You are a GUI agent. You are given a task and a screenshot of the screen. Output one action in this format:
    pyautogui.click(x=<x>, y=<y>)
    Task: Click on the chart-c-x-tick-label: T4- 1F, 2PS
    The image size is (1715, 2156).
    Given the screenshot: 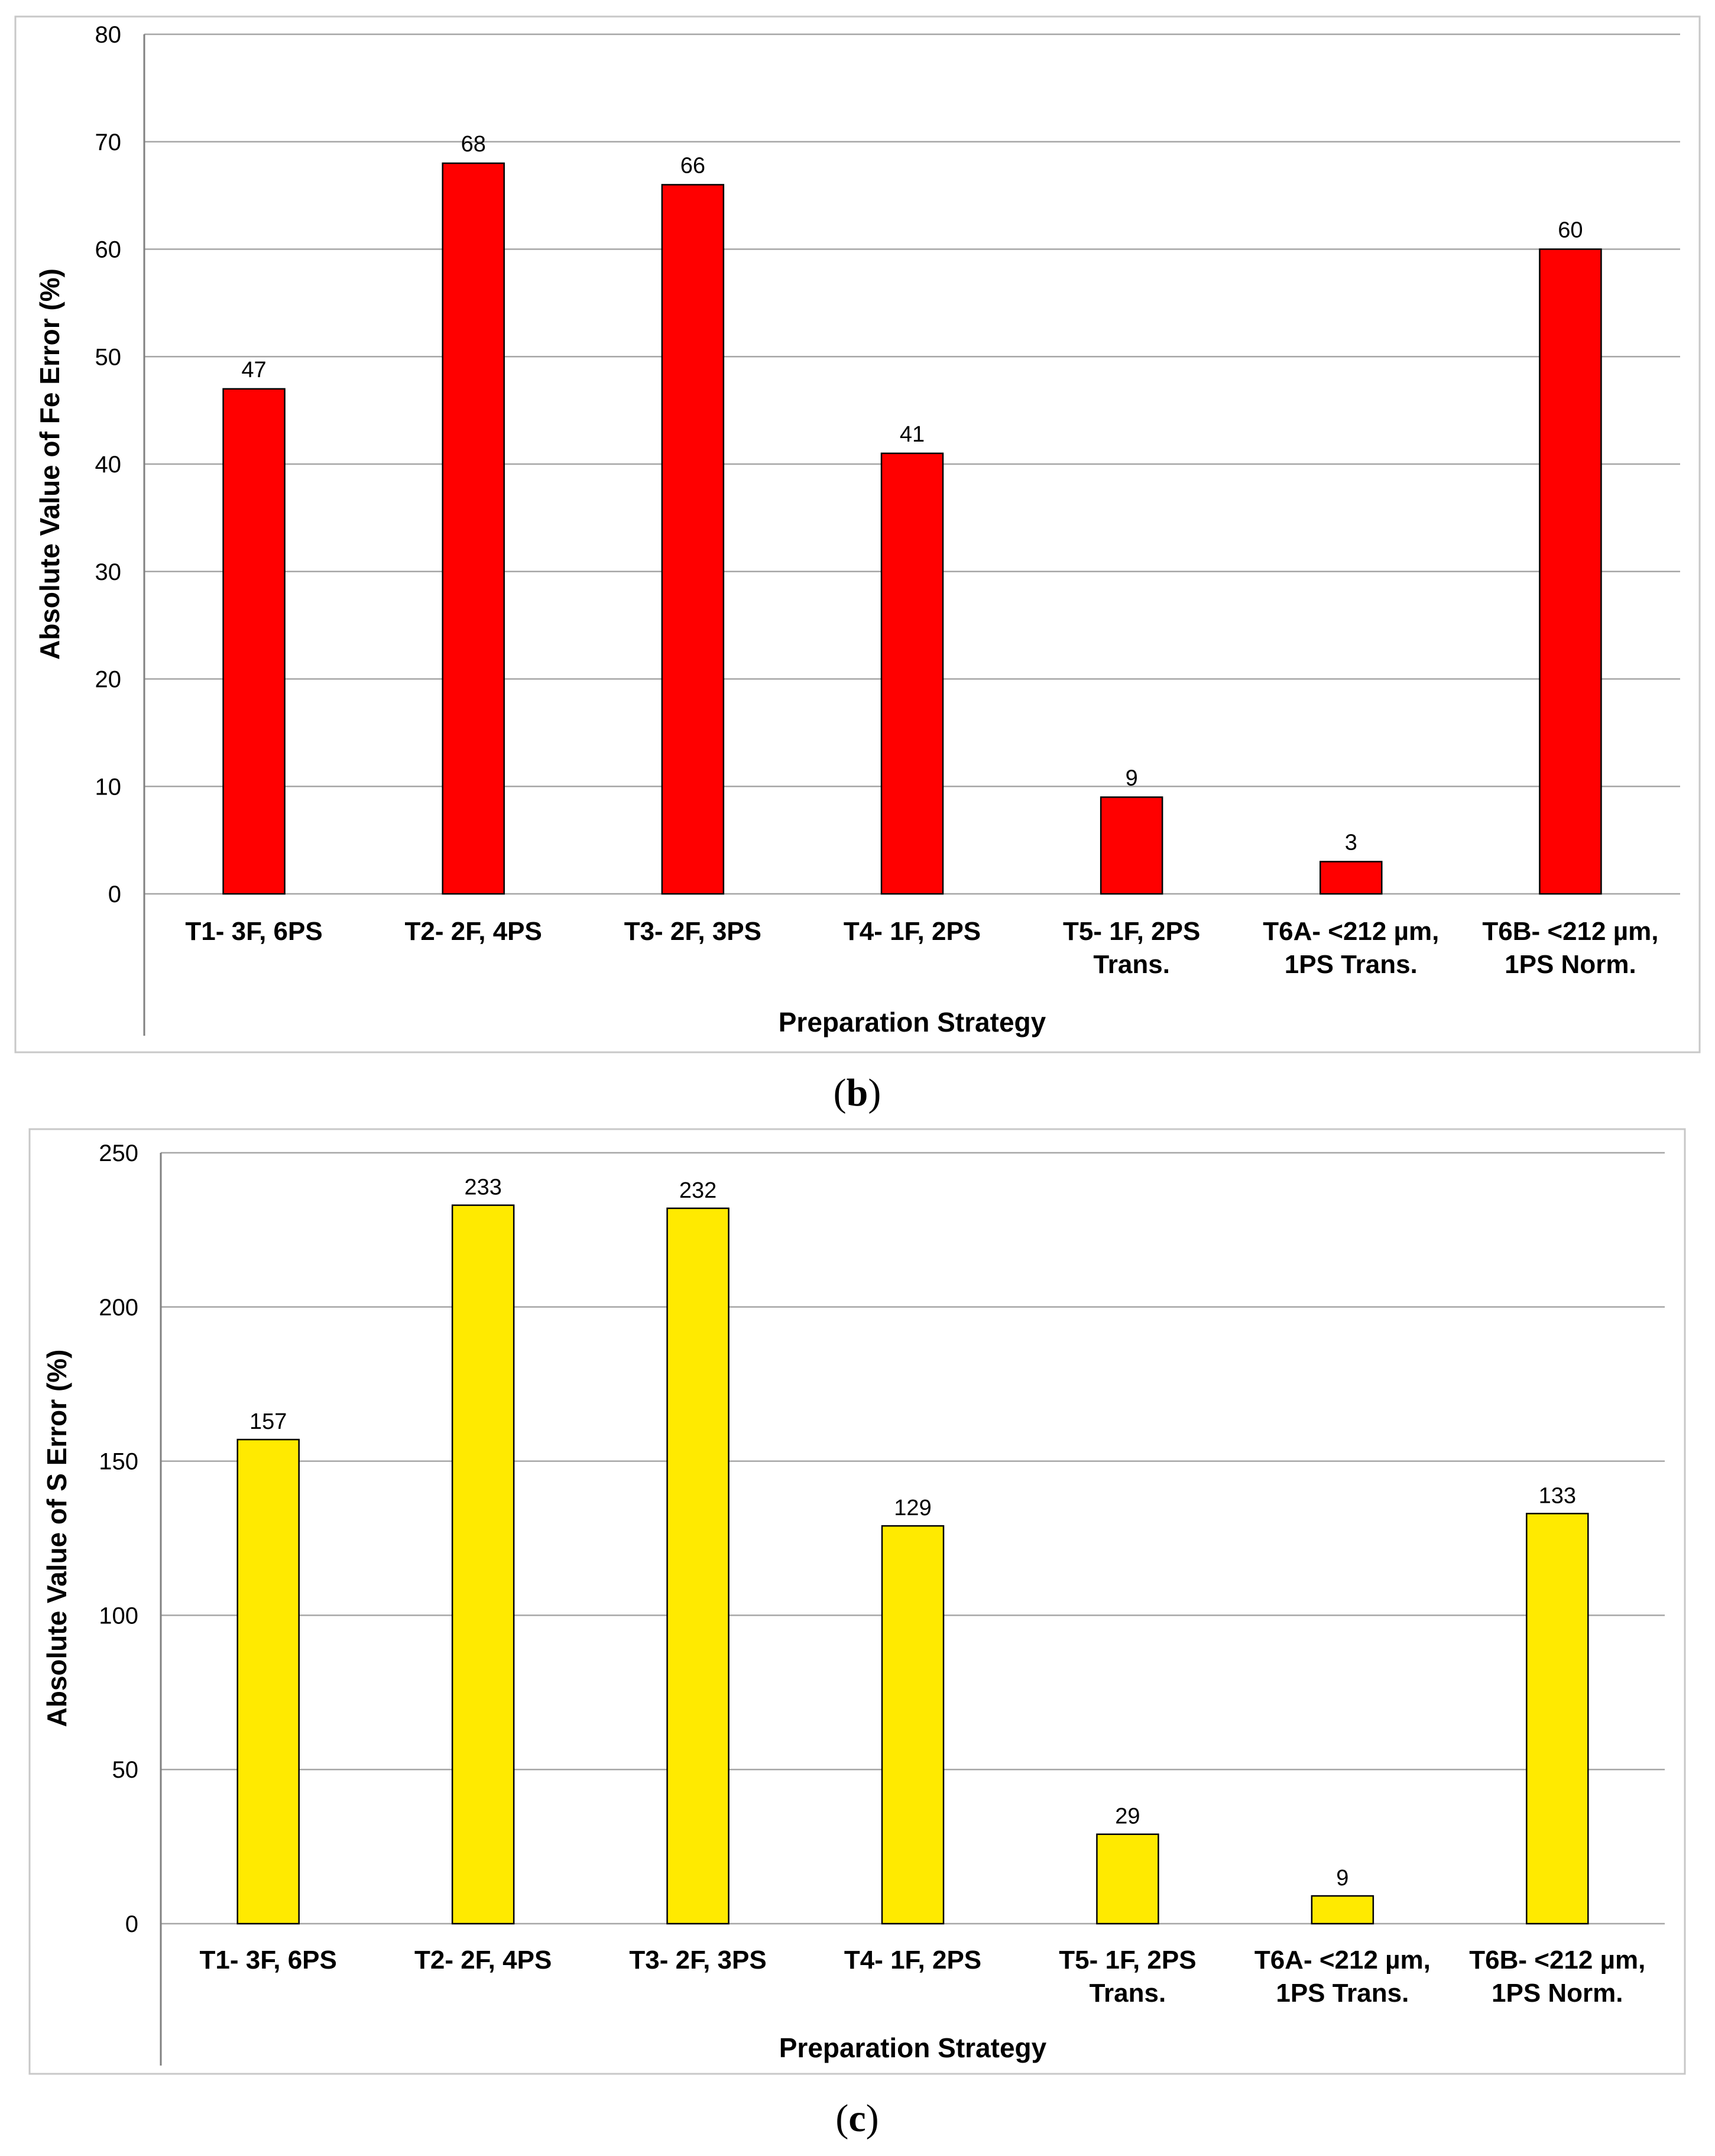 What is the action you would take?
    pyautogui.click(x=912, y=1960)
    